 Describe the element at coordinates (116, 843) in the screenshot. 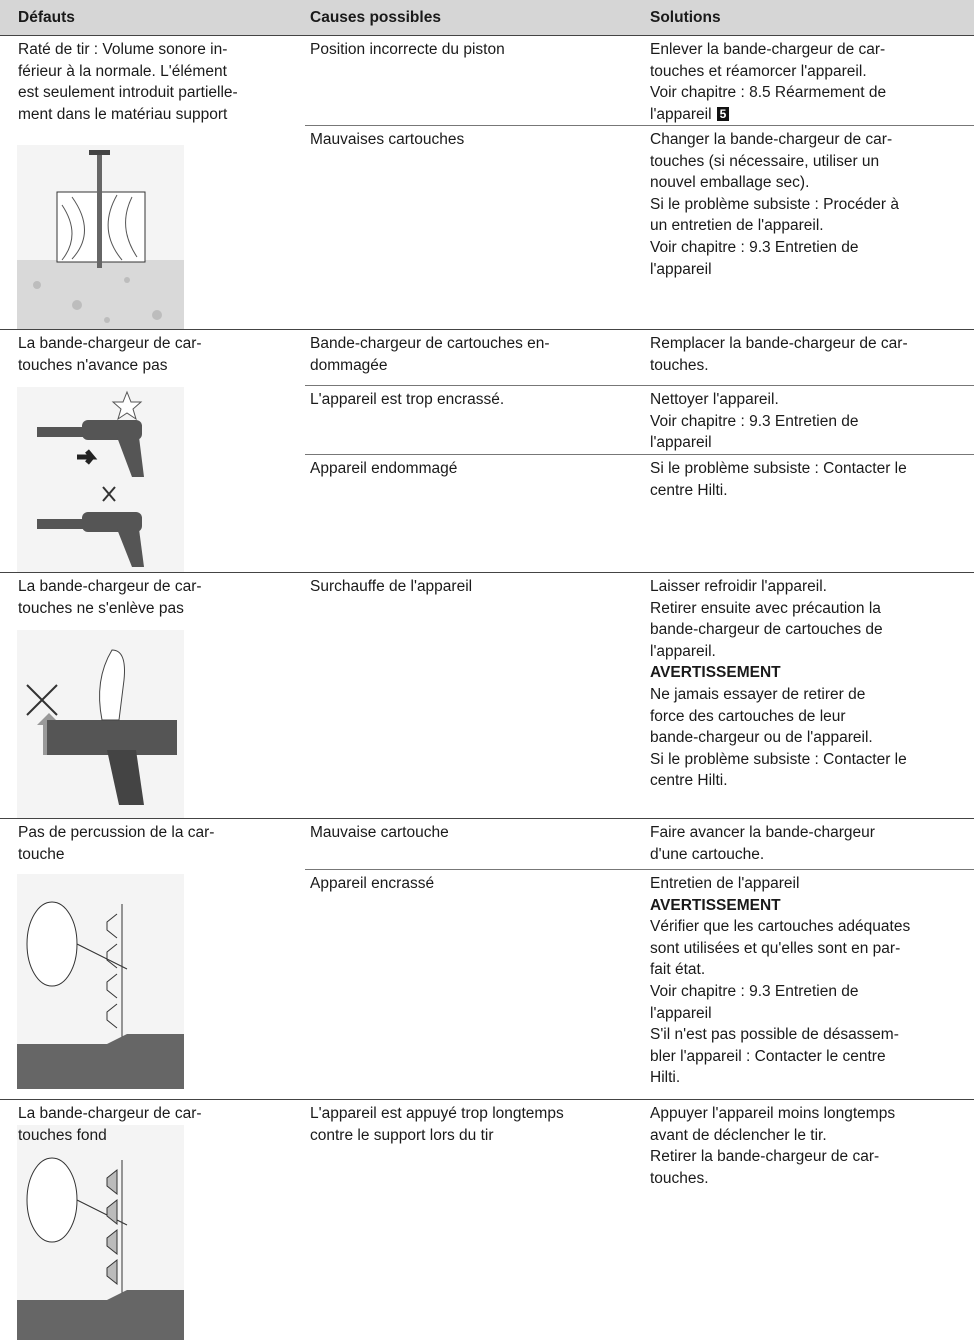

I see `defect-cell: Pas de percussion de la car-touche` at that location.